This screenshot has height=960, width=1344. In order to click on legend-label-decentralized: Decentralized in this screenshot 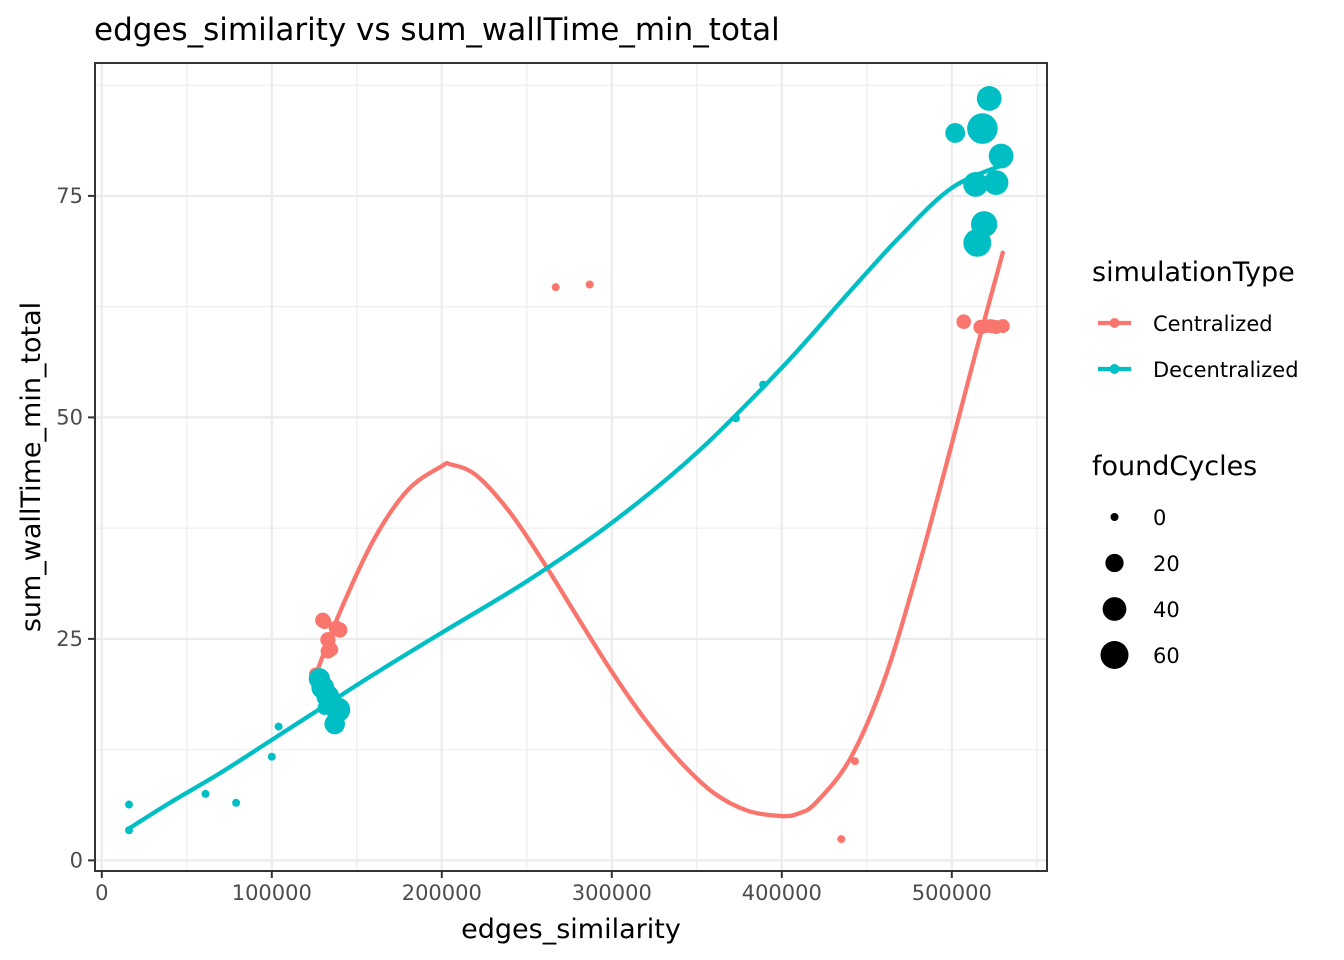, I will do `click(1226, 370)`.